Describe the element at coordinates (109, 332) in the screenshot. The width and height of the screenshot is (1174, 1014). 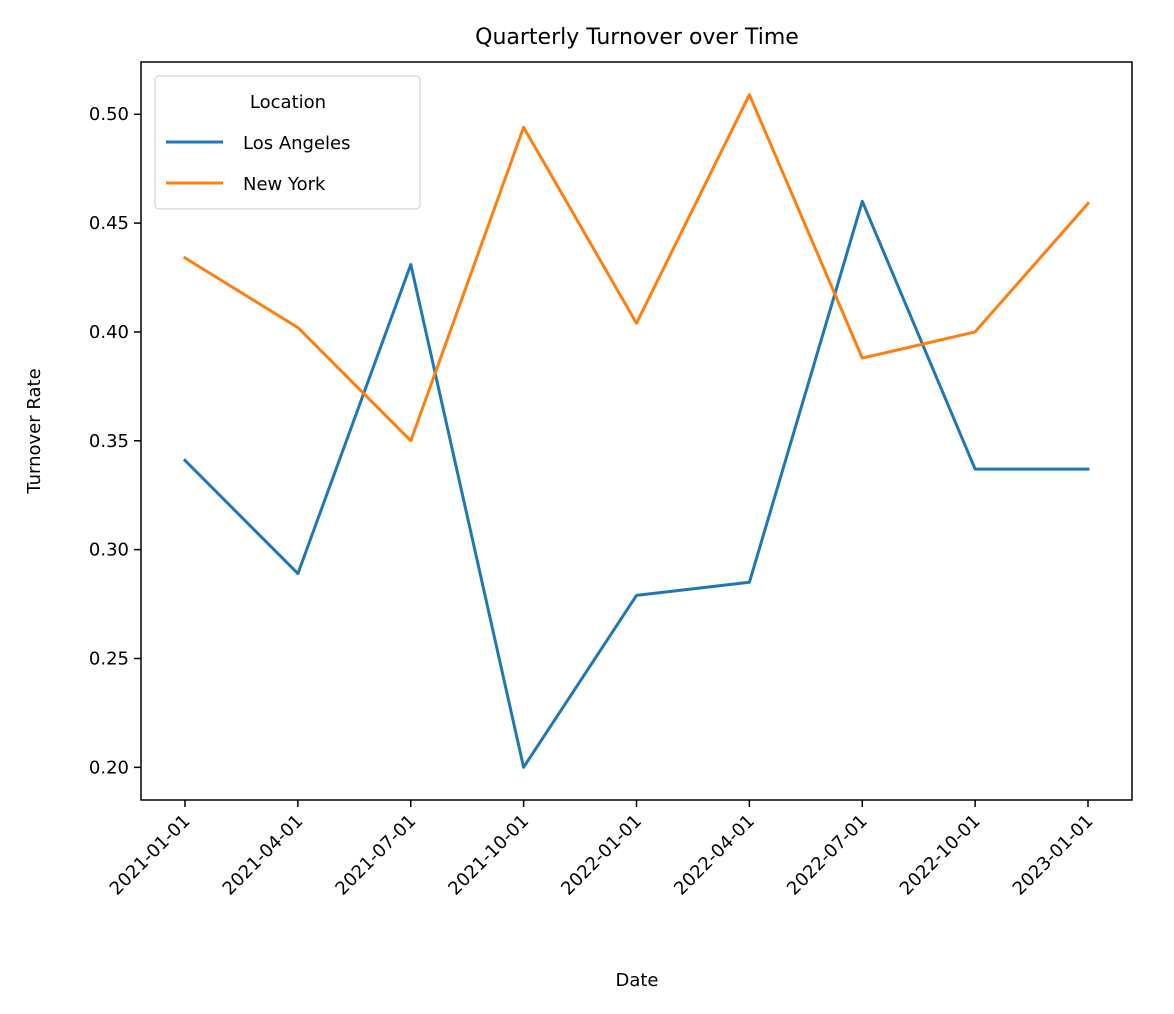
I see `y-tick-label: 0.40` at that location.